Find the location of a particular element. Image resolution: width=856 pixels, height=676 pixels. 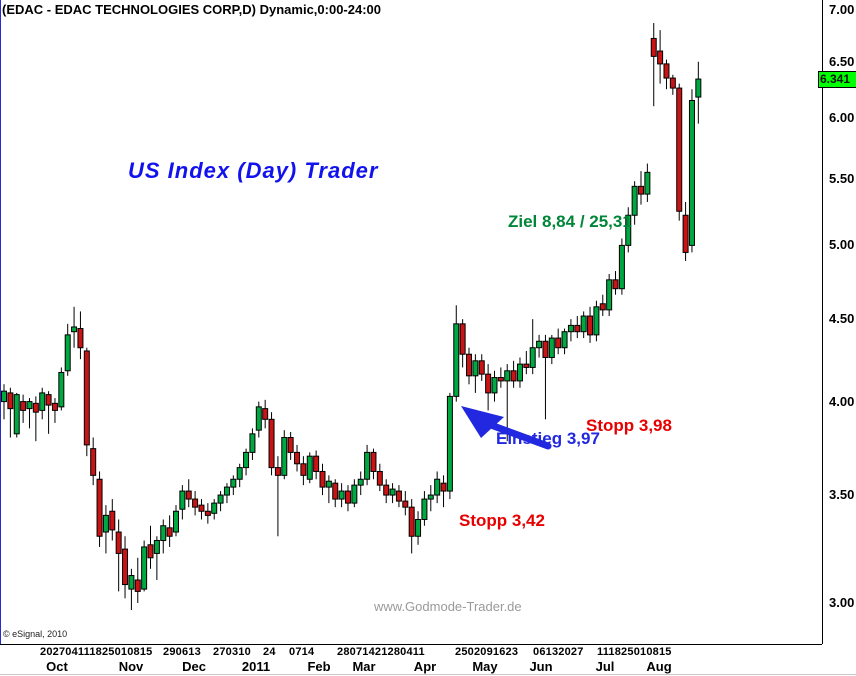

month-tick-label: Jul is located at coordinates (605, 666).